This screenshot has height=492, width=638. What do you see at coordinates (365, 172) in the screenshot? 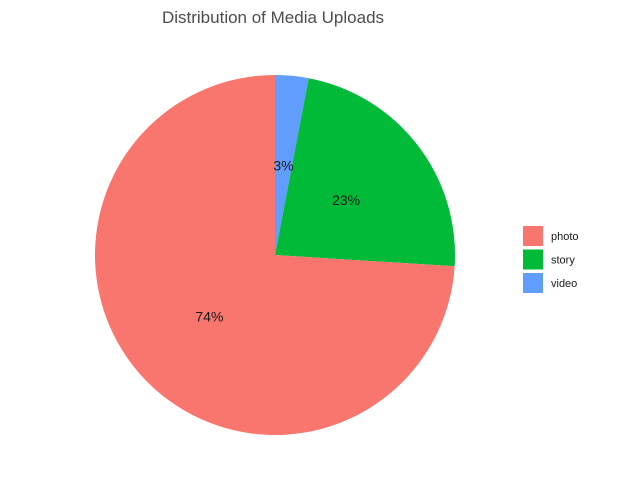
I see `pie-slice-story` at bounding box center [365, 172].